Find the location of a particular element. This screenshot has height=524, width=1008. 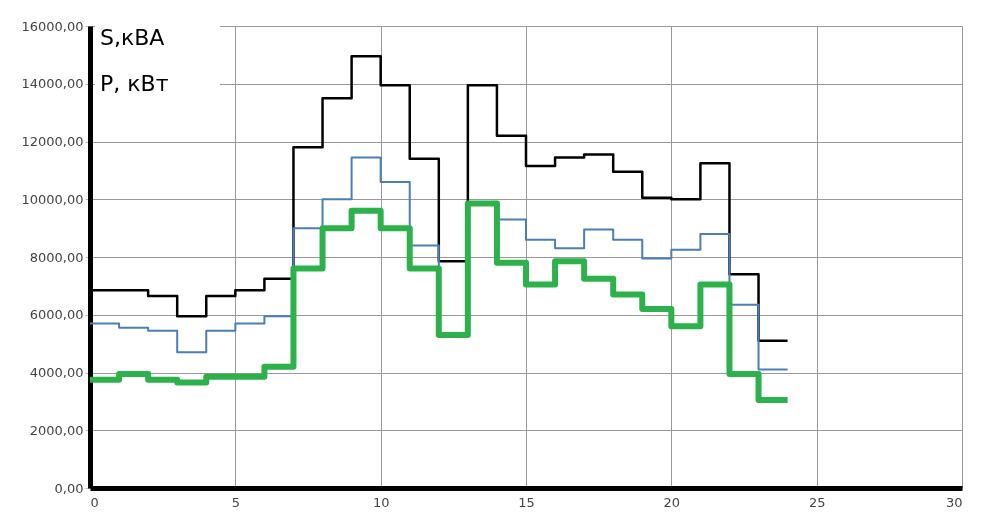

x-tick-label: 0 is located at coordinates (94, 502).